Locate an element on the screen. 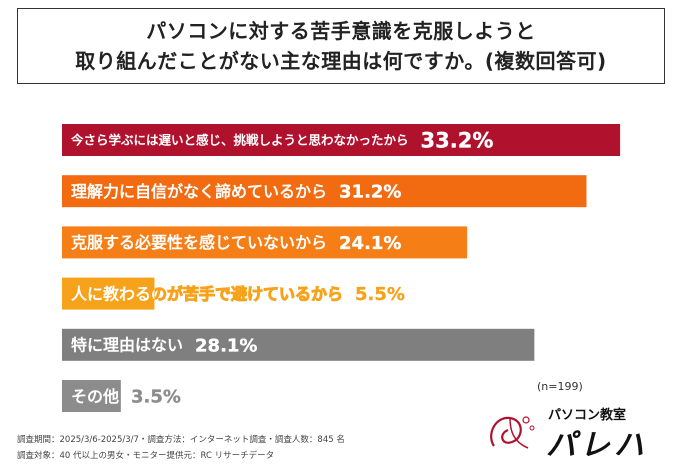 The image size is (684, 471). category-label-5: 特に理由はない is located at coordinates (127, 345).